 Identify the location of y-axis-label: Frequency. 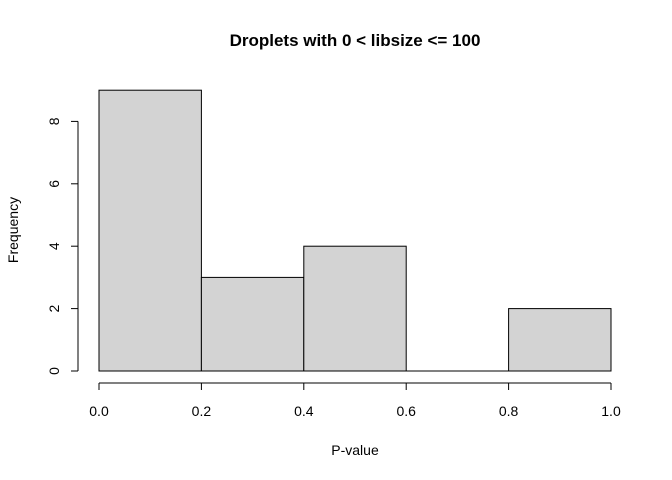
(13, 230).